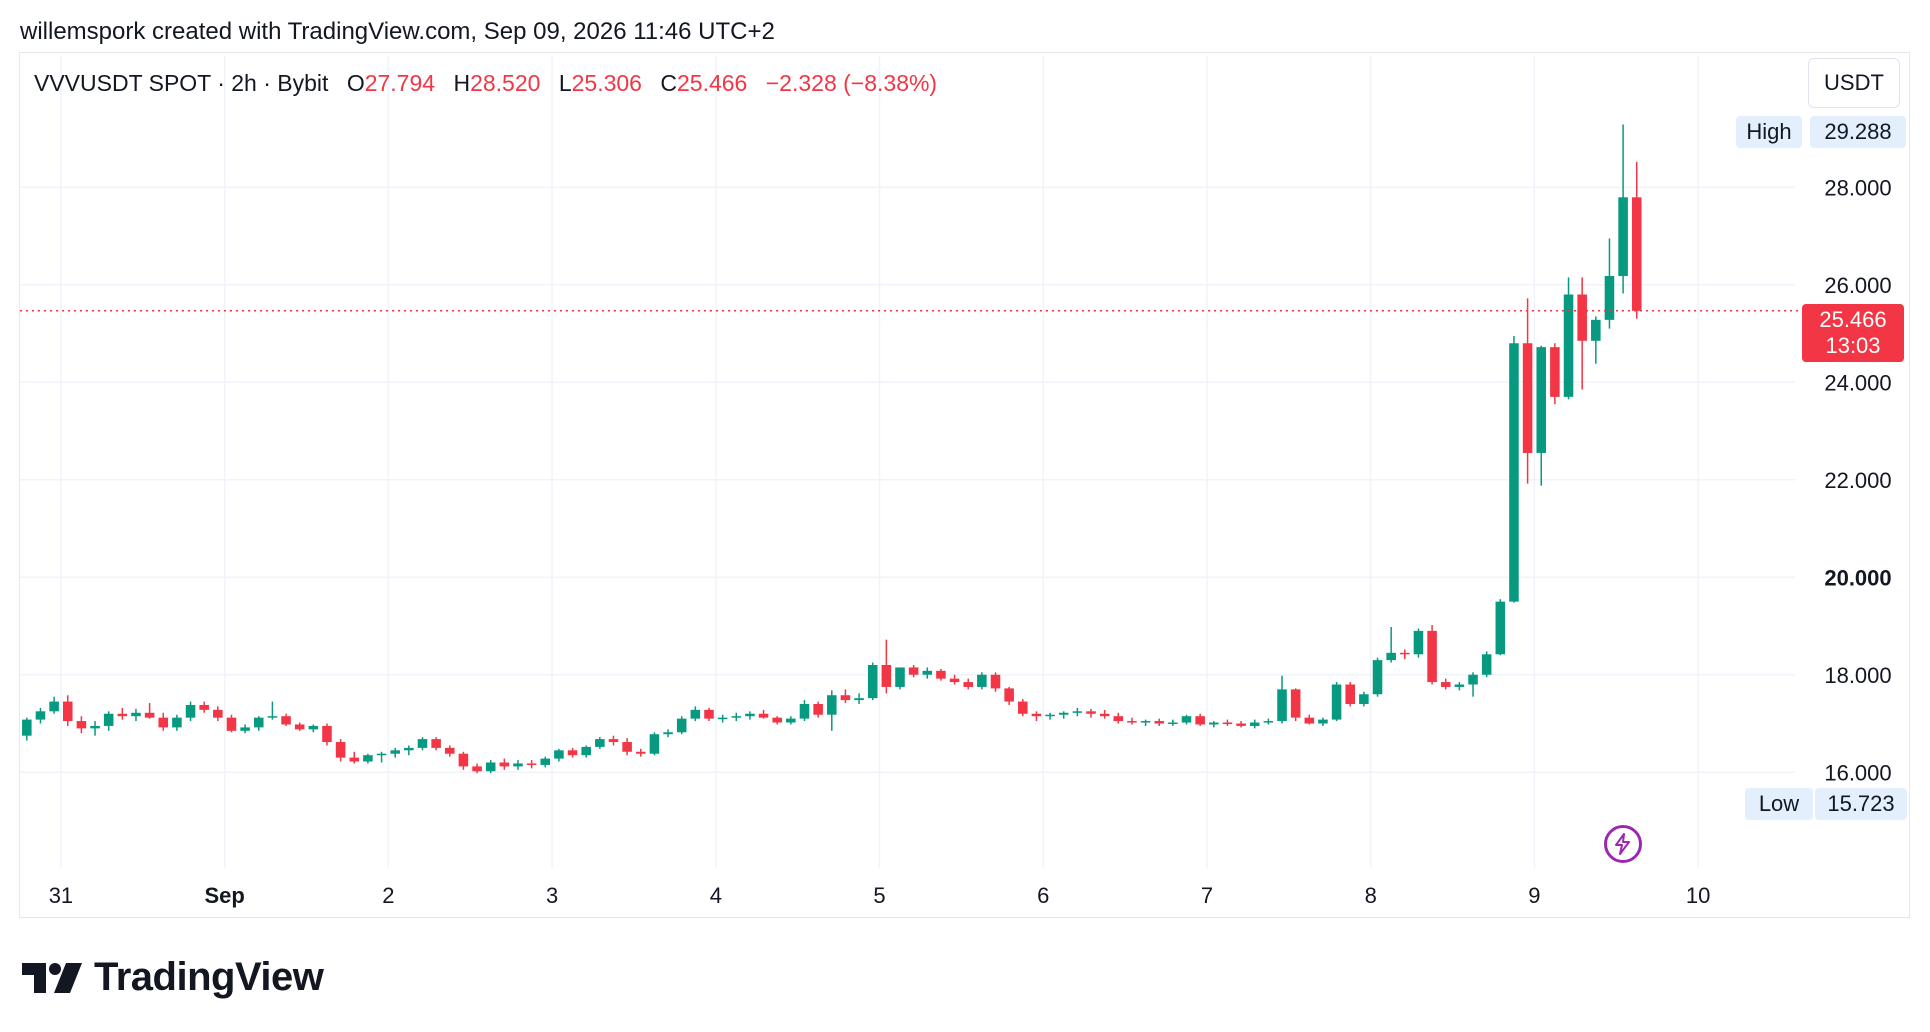 The width and height of the screenshot is (1930, 1032). I want to click on lightning-glyph, so click(1622, 844).